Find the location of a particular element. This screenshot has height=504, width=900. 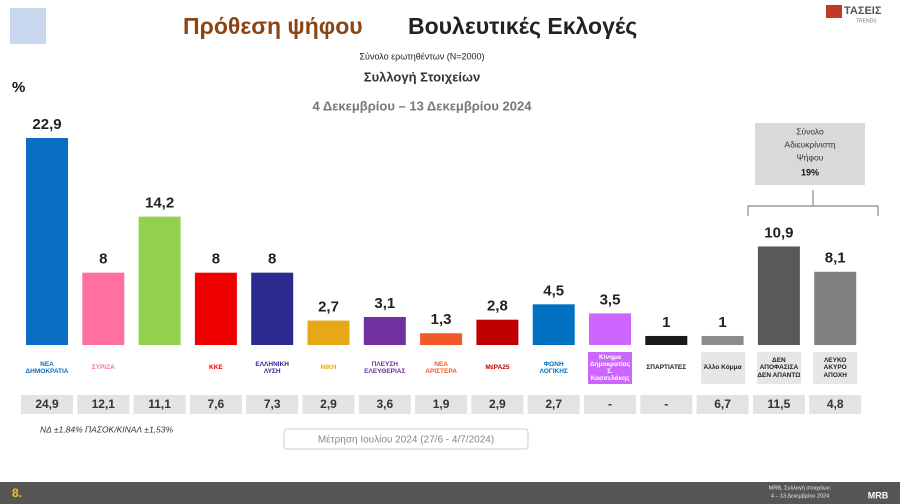

value-label: 3,5 is located at coordinates (610, 299).